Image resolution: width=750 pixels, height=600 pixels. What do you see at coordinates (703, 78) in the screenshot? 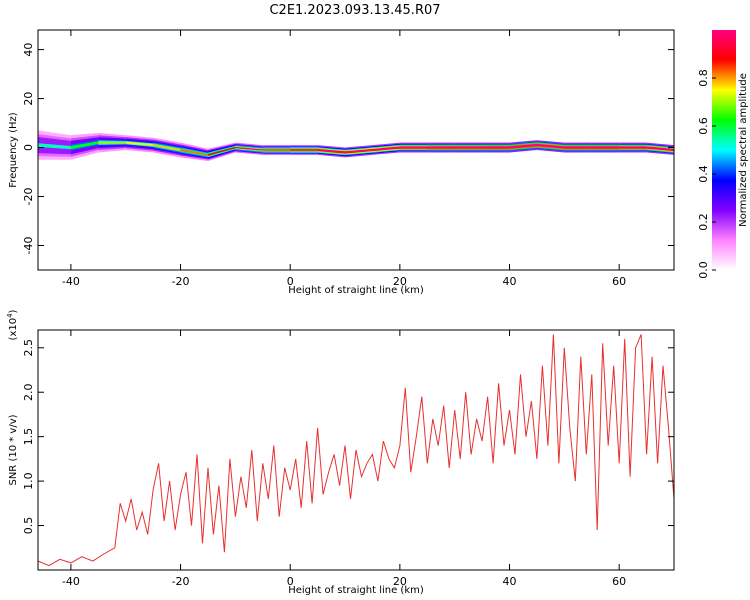
I see `colorbar-tick-label: 0.8` at bounding box center [703, 78].